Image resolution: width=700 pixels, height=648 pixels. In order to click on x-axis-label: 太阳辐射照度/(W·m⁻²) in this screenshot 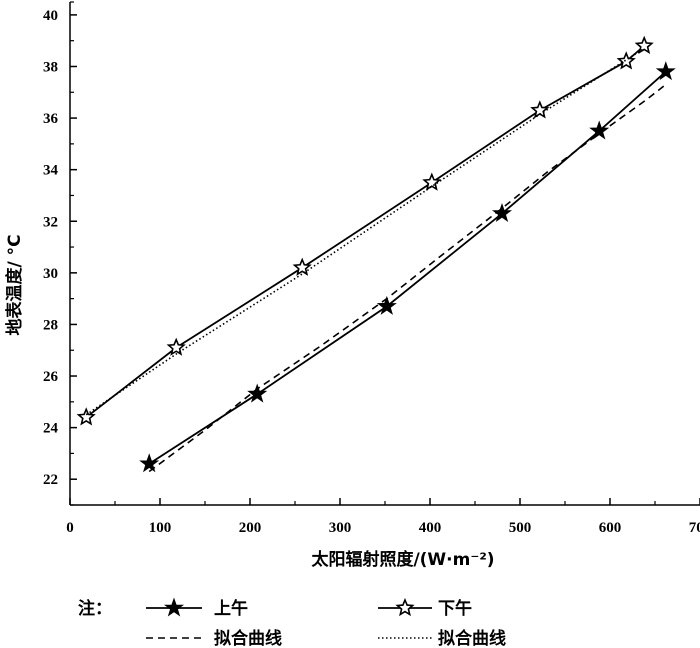, I will do `click(402, 559)`.